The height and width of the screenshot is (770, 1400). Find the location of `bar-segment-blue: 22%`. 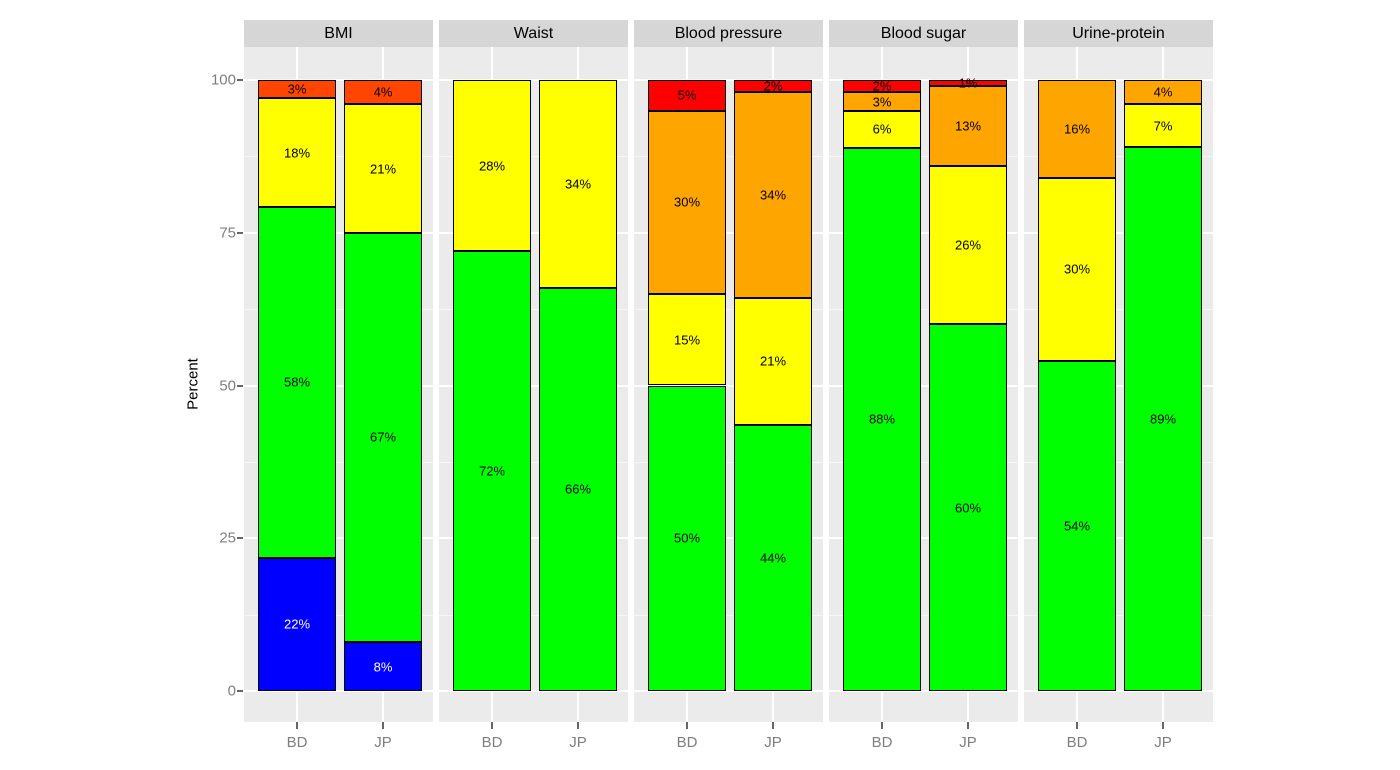

bar-segment-blue: 22% is located at coordinates (297, 624).